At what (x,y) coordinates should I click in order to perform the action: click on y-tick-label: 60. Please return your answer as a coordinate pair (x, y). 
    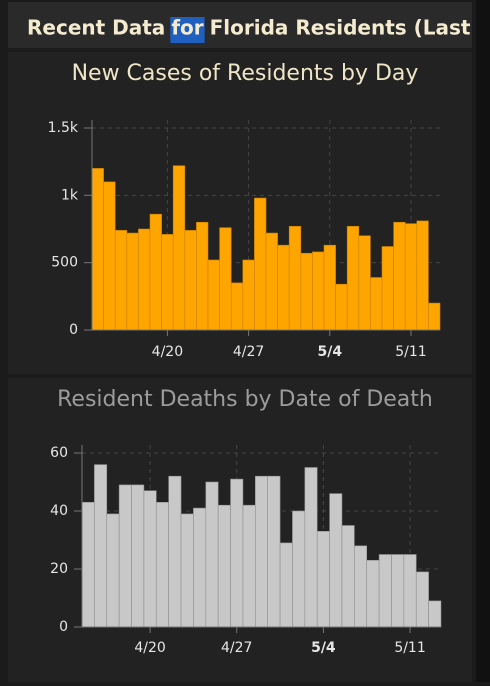
    Looking at the image, I should click on (59, 453).